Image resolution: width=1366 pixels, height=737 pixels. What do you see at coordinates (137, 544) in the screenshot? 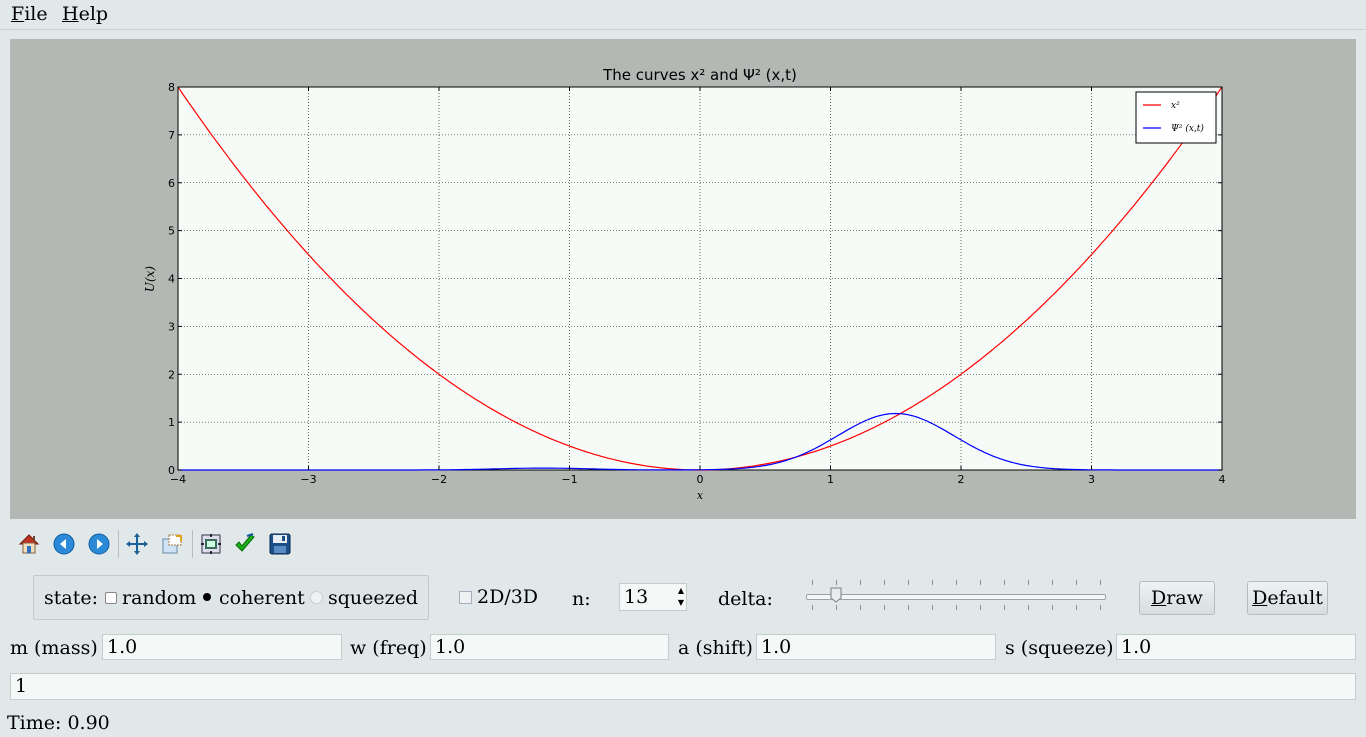
I see `pan-icon` at bounding box center [137, 544].